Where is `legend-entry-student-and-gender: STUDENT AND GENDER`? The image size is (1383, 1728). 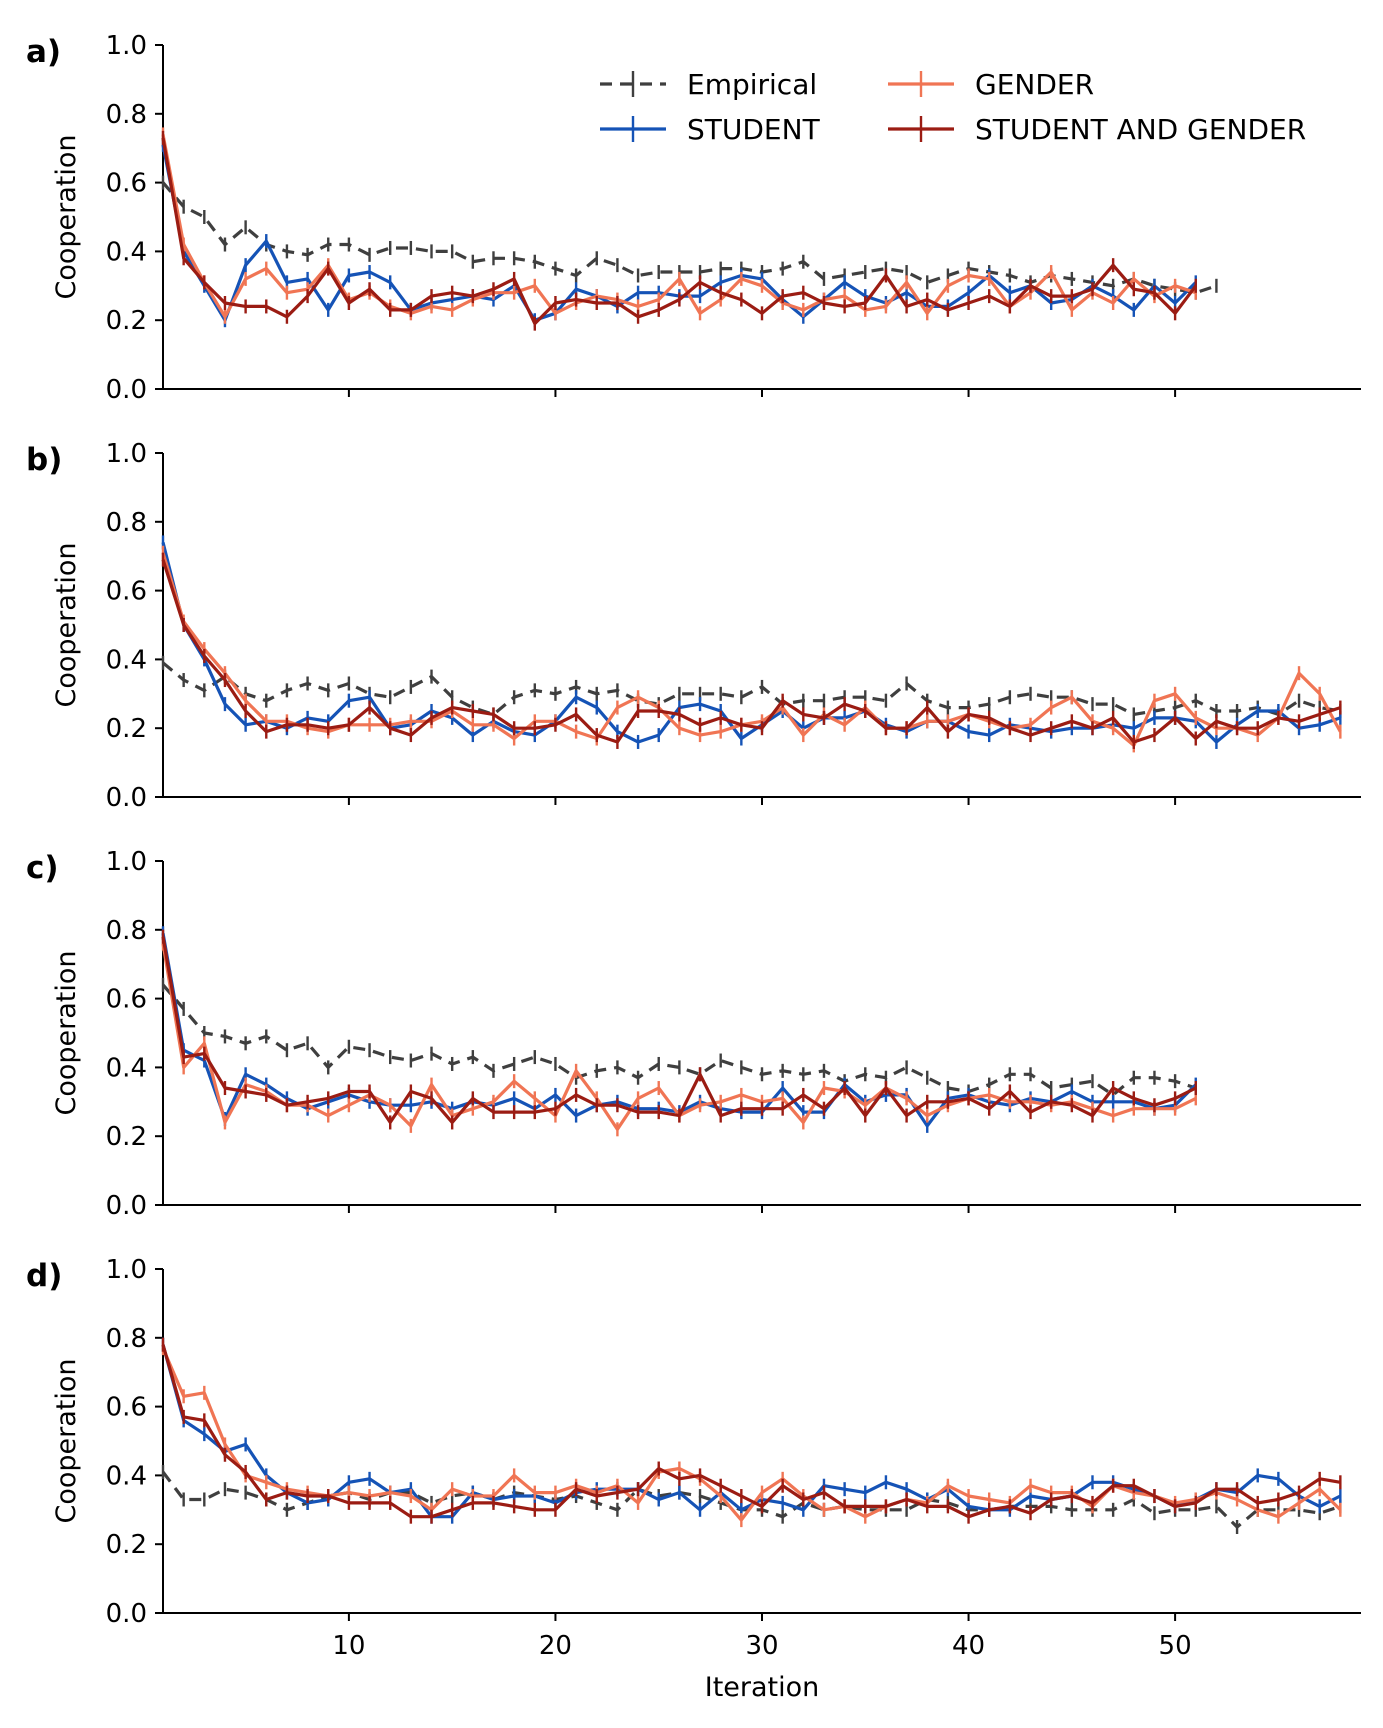 legend-entry-student-and-gender: STUDENT AND GENDER is located at coordinates (1097, 129).